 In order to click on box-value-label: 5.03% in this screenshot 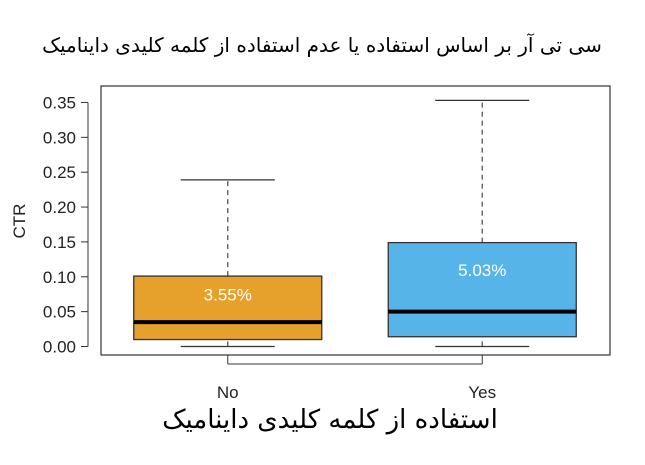, I will do `click(482, 270)`.